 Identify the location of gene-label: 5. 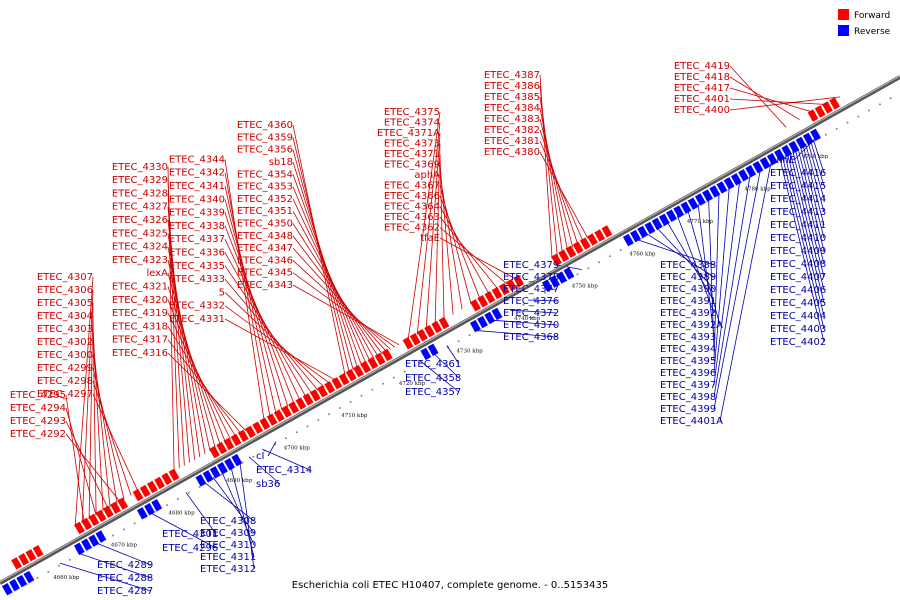
(222, 292).